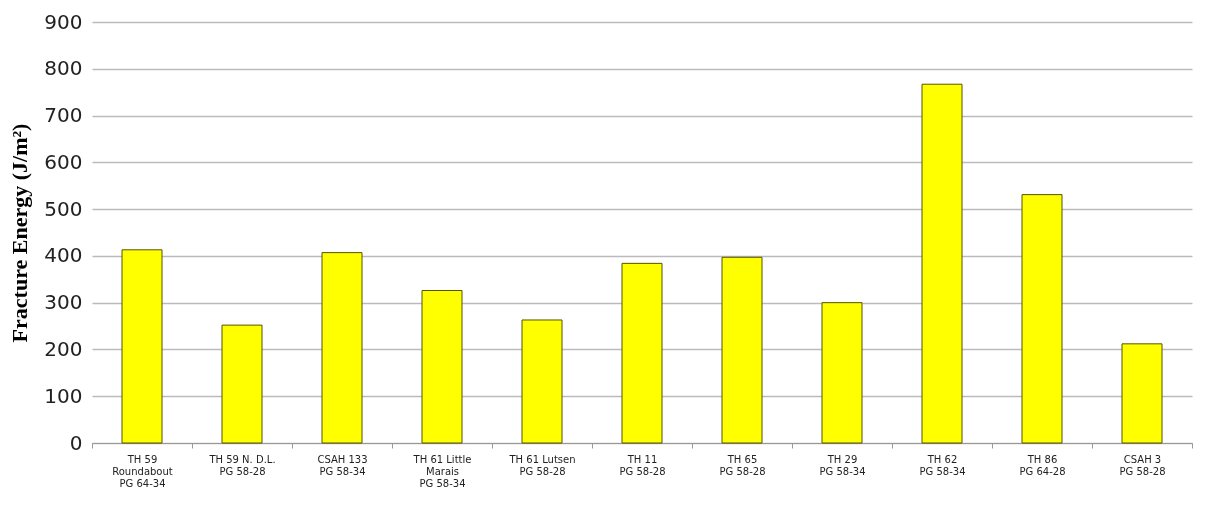  Describe the element at coordinates (242, 465) in the screenshot. I see `x-tick-label: TH 59 N. D.L. PG 58-28` at that location.